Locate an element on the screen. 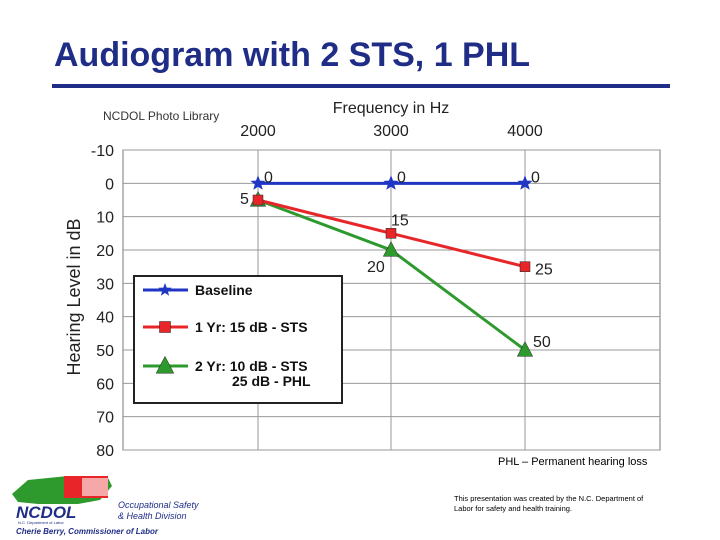 The image size is (720, 540). data-label: 20 is located at coordinates (376, 267).